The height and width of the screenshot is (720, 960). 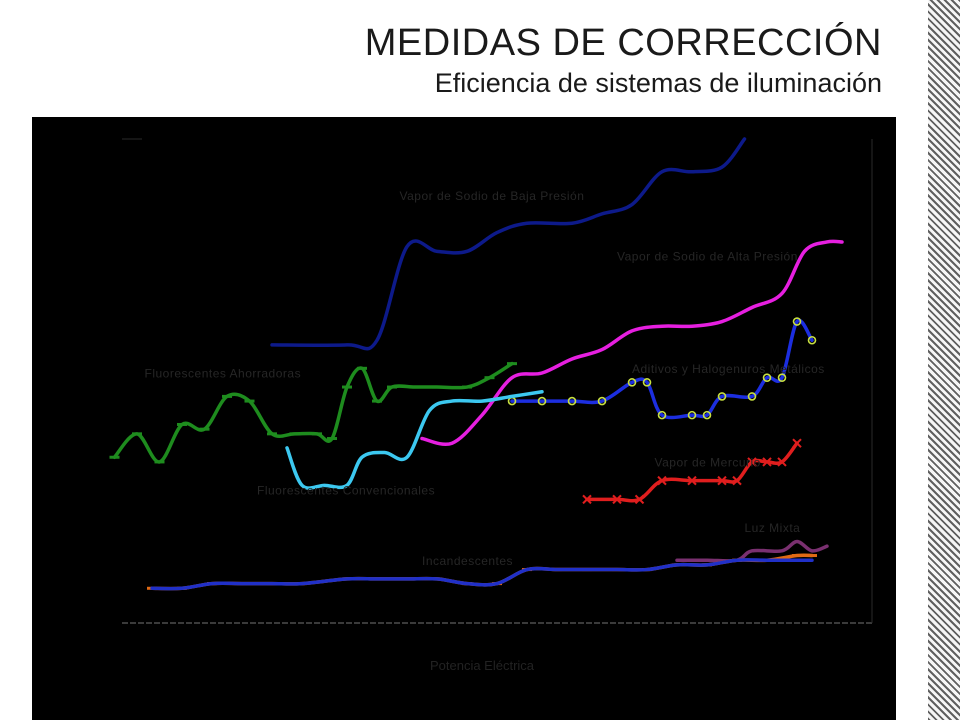 I want to click on decorative-edge-pattern, so click(x=944, y=360).